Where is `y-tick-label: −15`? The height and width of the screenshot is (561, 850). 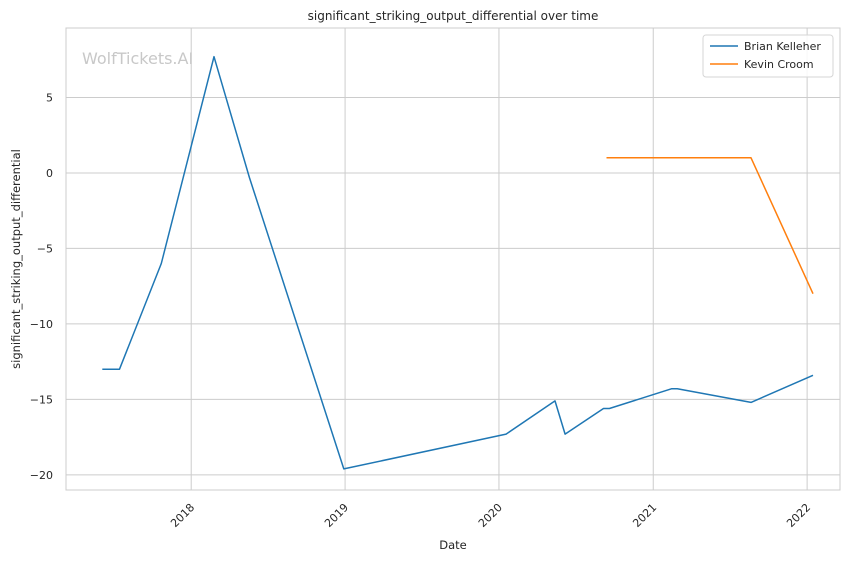
y-tick-label: −15 is located at coordinates (41, 399).